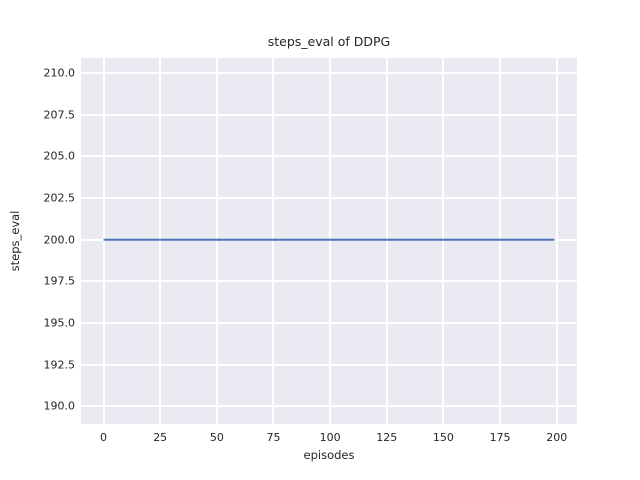 This screenshot has width=640, height=480. I want to click on y-tick-label: 195.0, so click(59, 323).